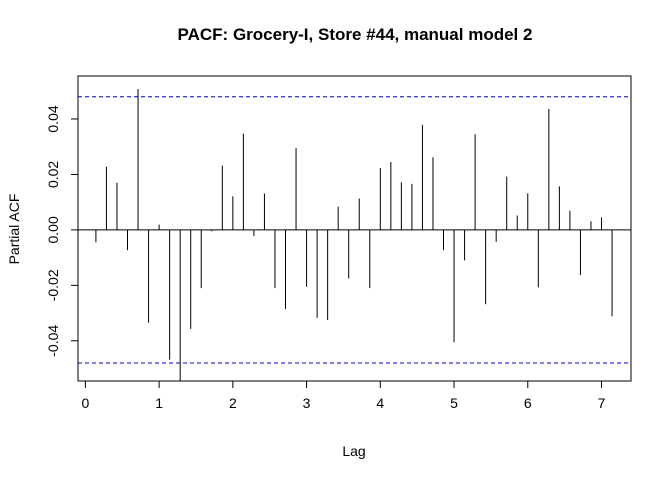 The width and height of the screenshot is (672, 480). Describe the element at coordinates (53, 118) in the screenshot. I see `y-tick-label: 0.04` at that location.